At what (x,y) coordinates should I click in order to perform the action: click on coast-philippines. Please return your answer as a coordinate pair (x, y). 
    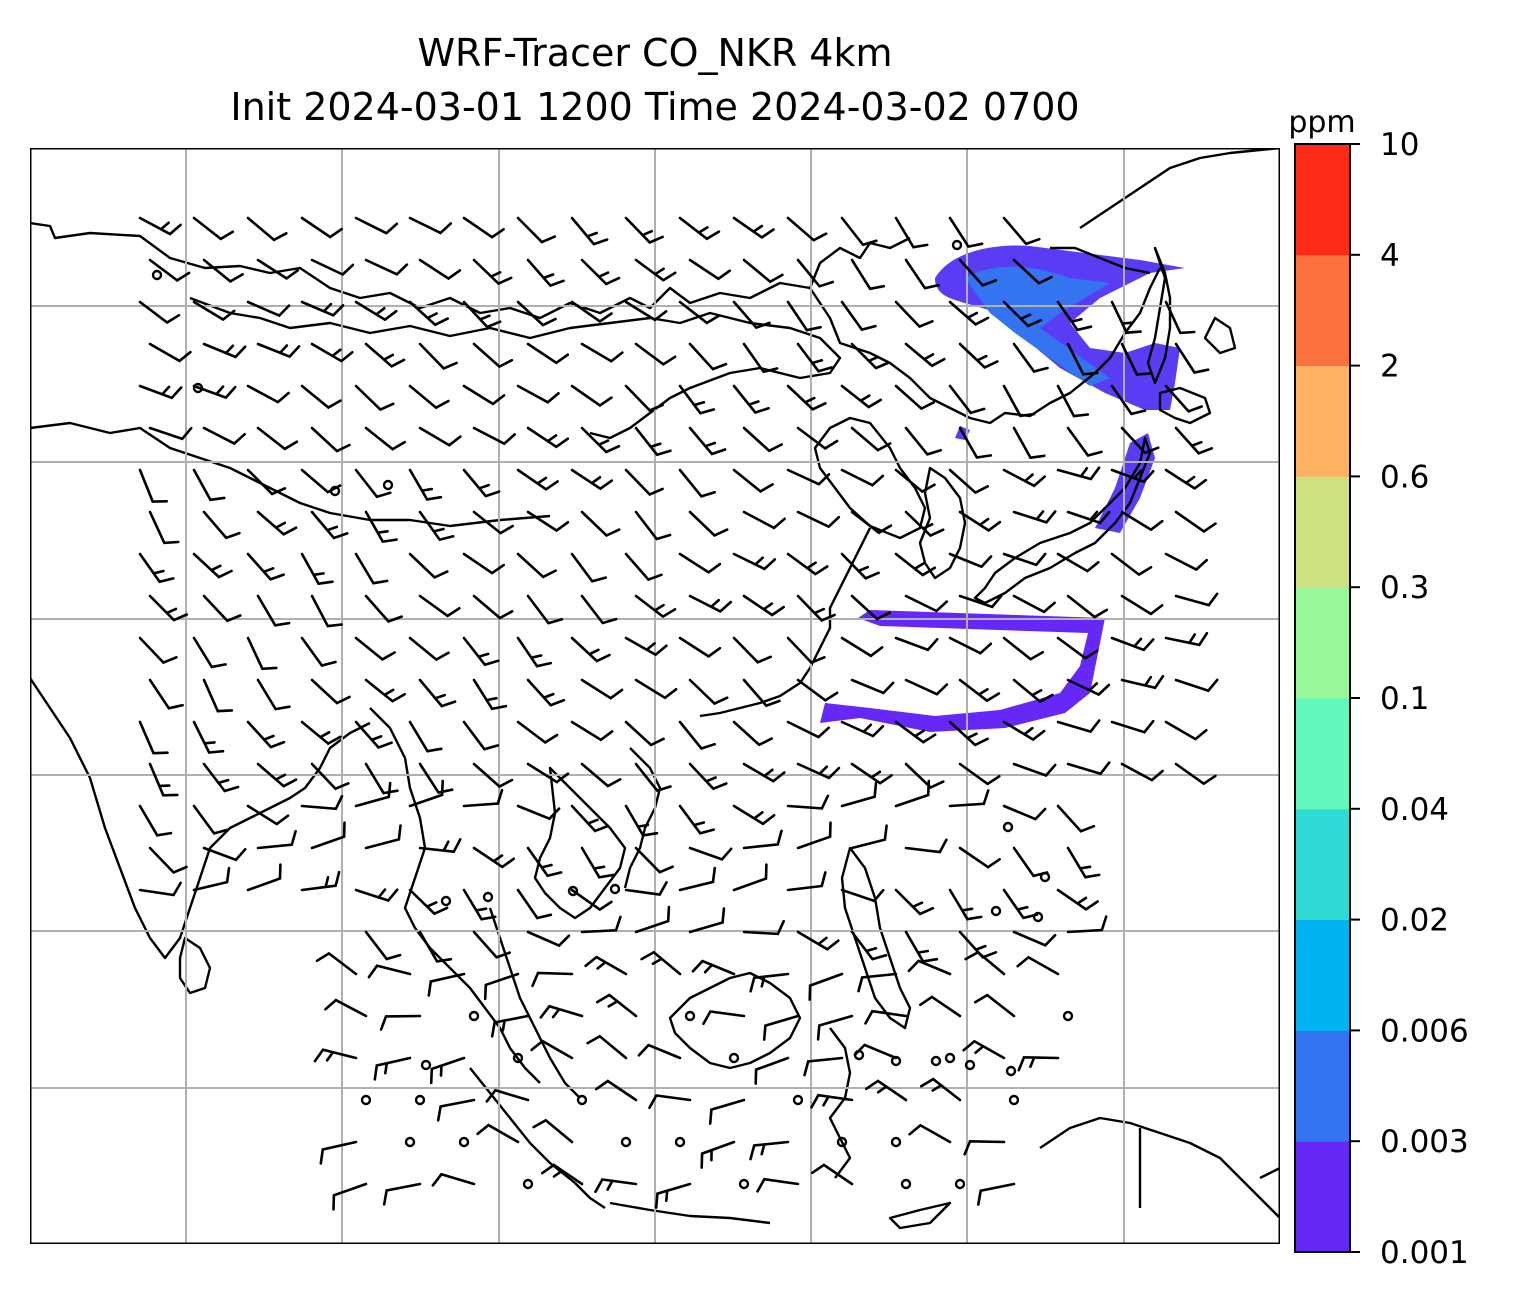
    Looking at the image, I should click on (876, 938).